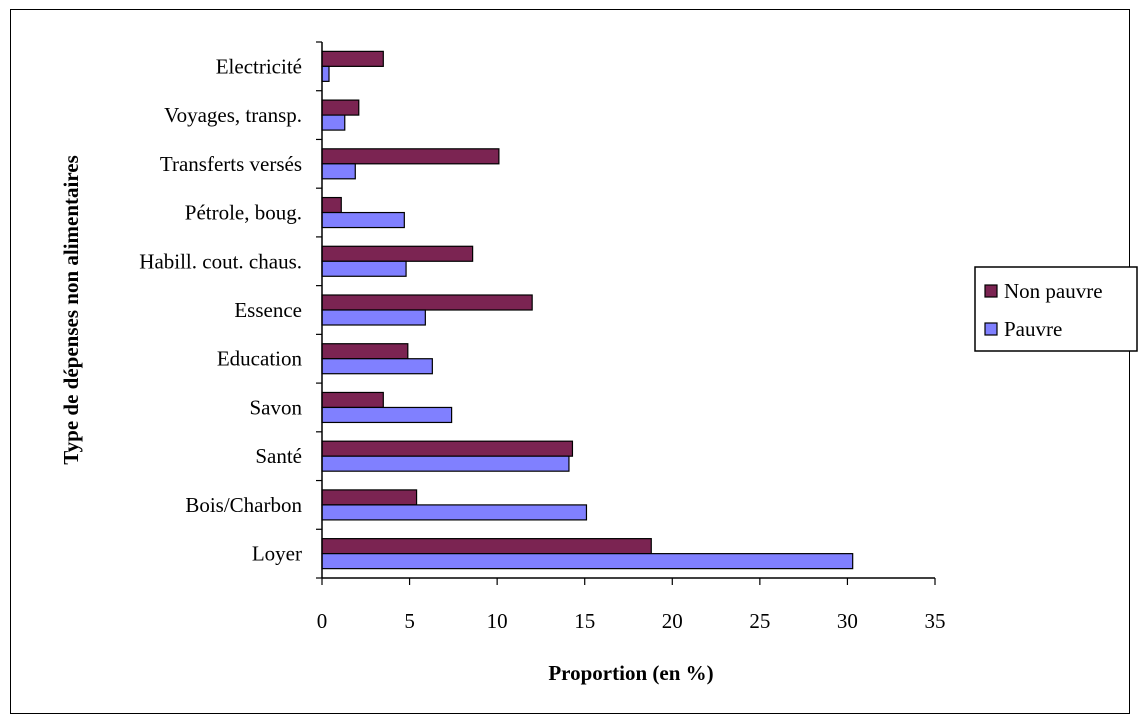 The height and width of the screenshot is (722, 1142). I want to click on category-label: Bois/Charbon, so click(243, 505).